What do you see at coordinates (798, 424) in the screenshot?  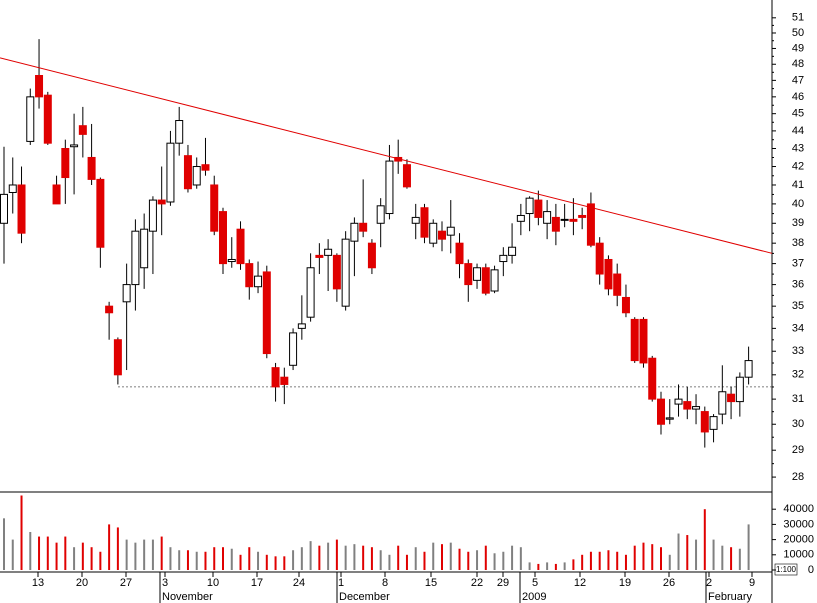 I see `y-tick-label: 30` at bounding box center [798, 424].